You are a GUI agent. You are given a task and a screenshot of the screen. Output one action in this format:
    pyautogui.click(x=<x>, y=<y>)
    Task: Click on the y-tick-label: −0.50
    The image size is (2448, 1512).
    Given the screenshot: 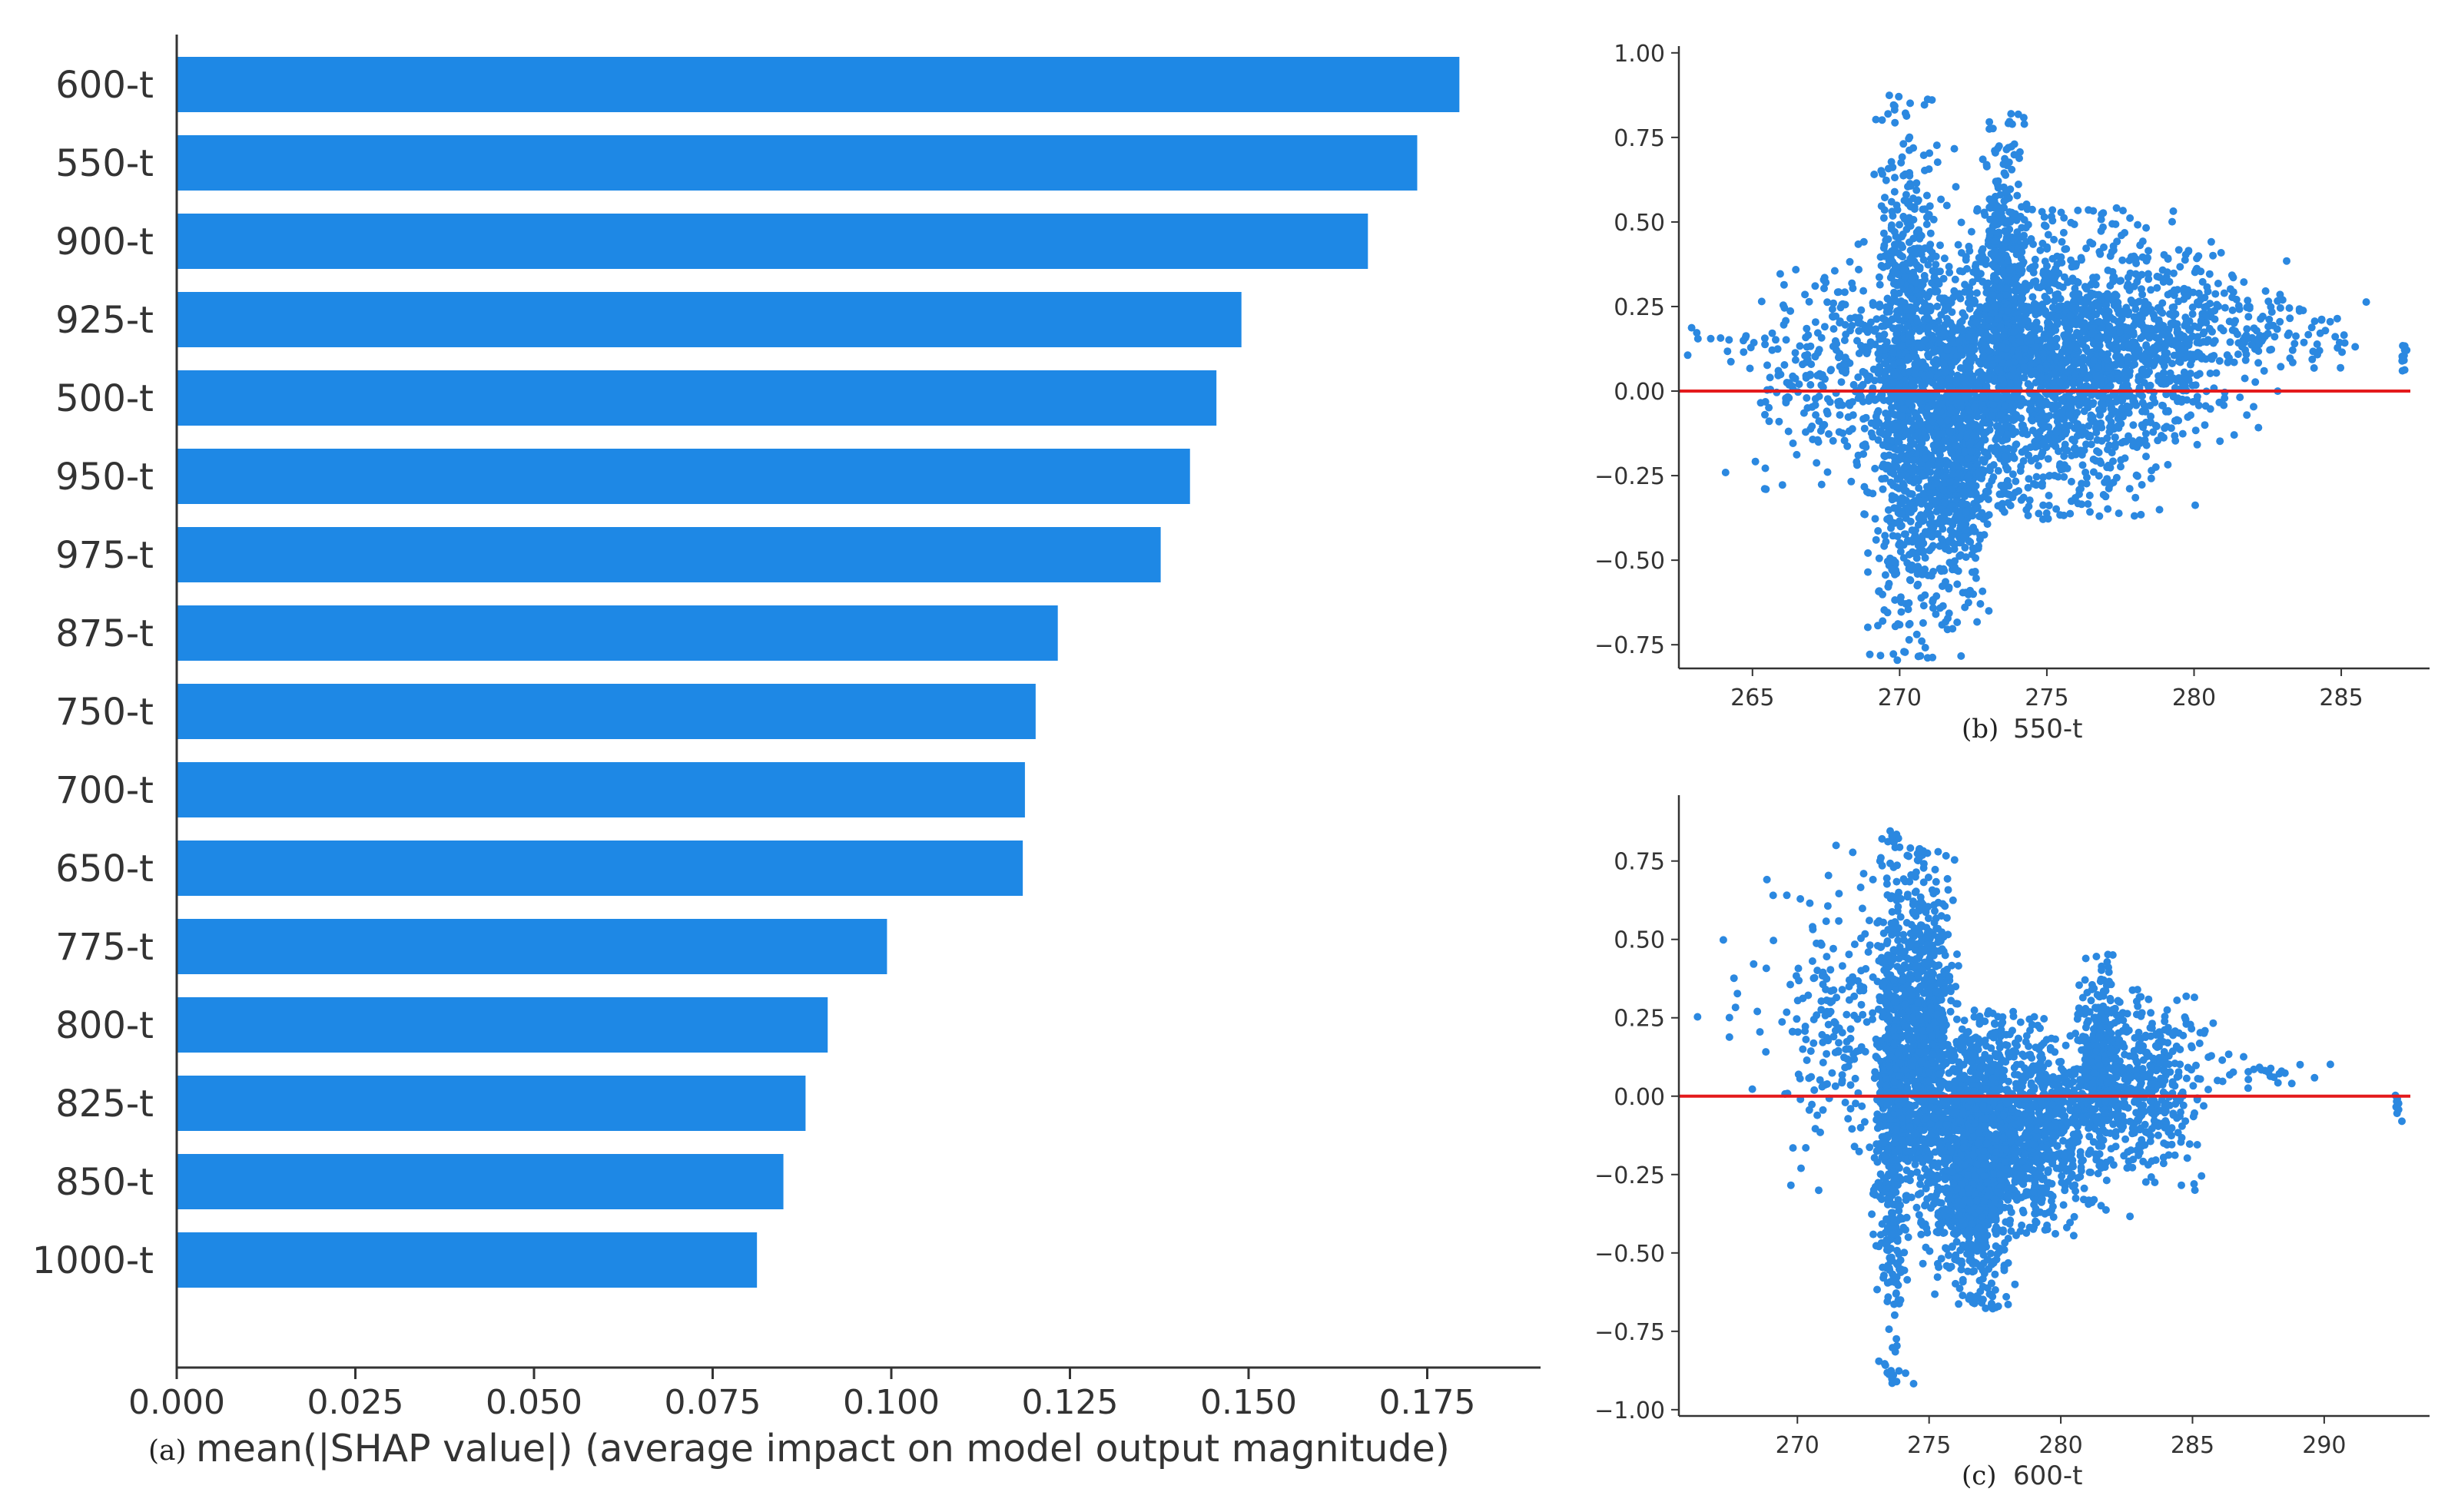 What is the action you would take?
    pyautogui.click(x=1629, y=561)
    